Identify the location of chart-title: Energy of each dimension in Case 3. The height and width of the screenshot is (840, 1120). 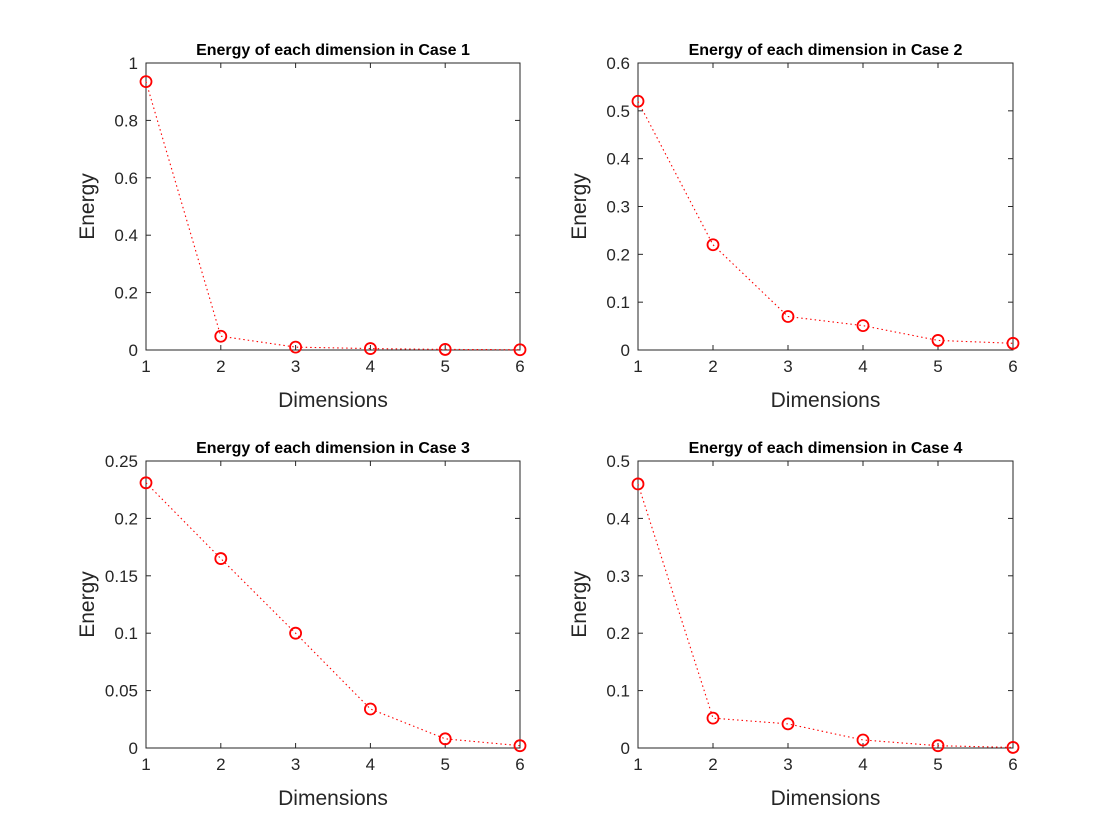
(333, 448).